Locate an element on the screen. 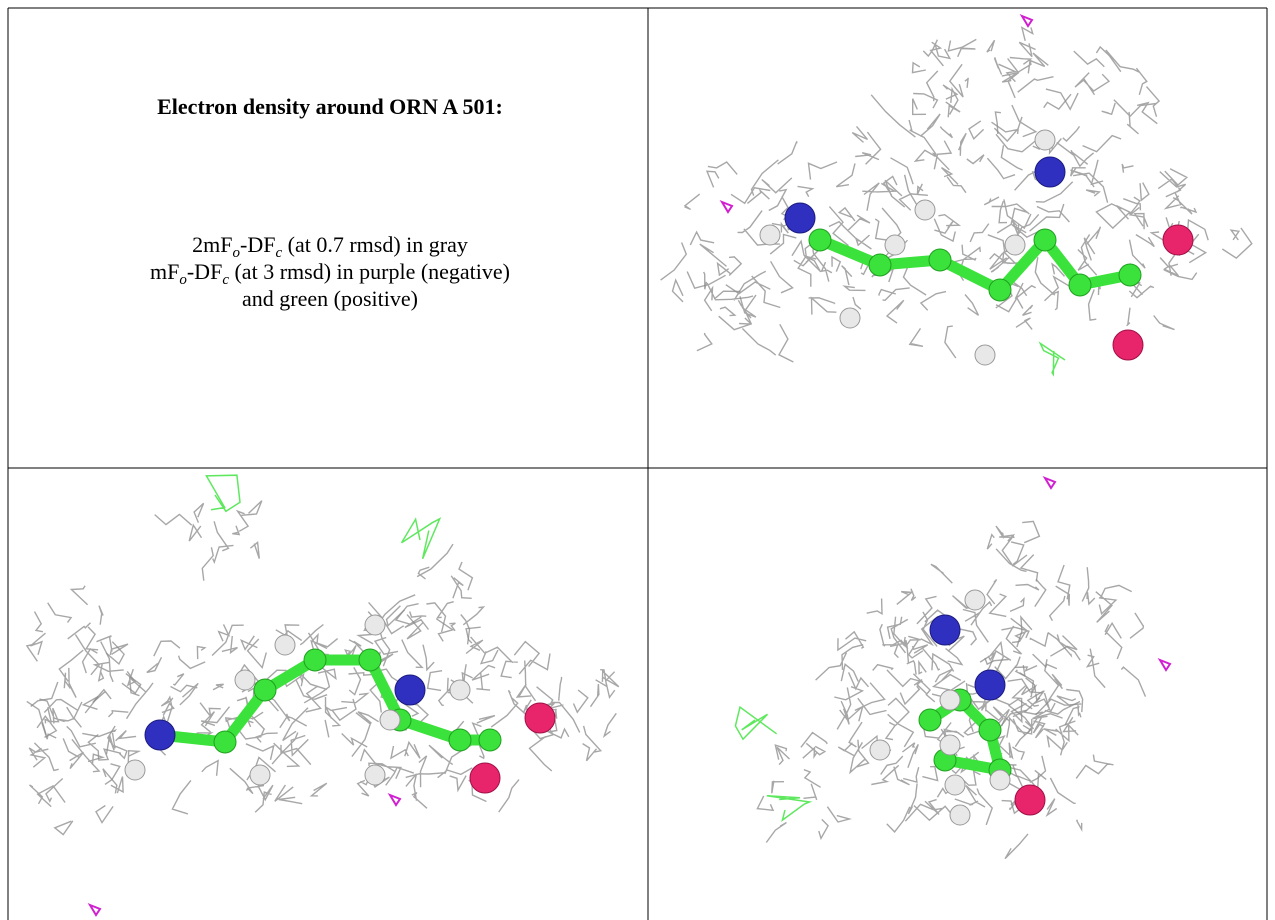 The height and width of the screenshot is (920, 1275). caption-line: 2mFo-DFc (at 0.7 rmsd) in gray is located at coordinates (330, 246).